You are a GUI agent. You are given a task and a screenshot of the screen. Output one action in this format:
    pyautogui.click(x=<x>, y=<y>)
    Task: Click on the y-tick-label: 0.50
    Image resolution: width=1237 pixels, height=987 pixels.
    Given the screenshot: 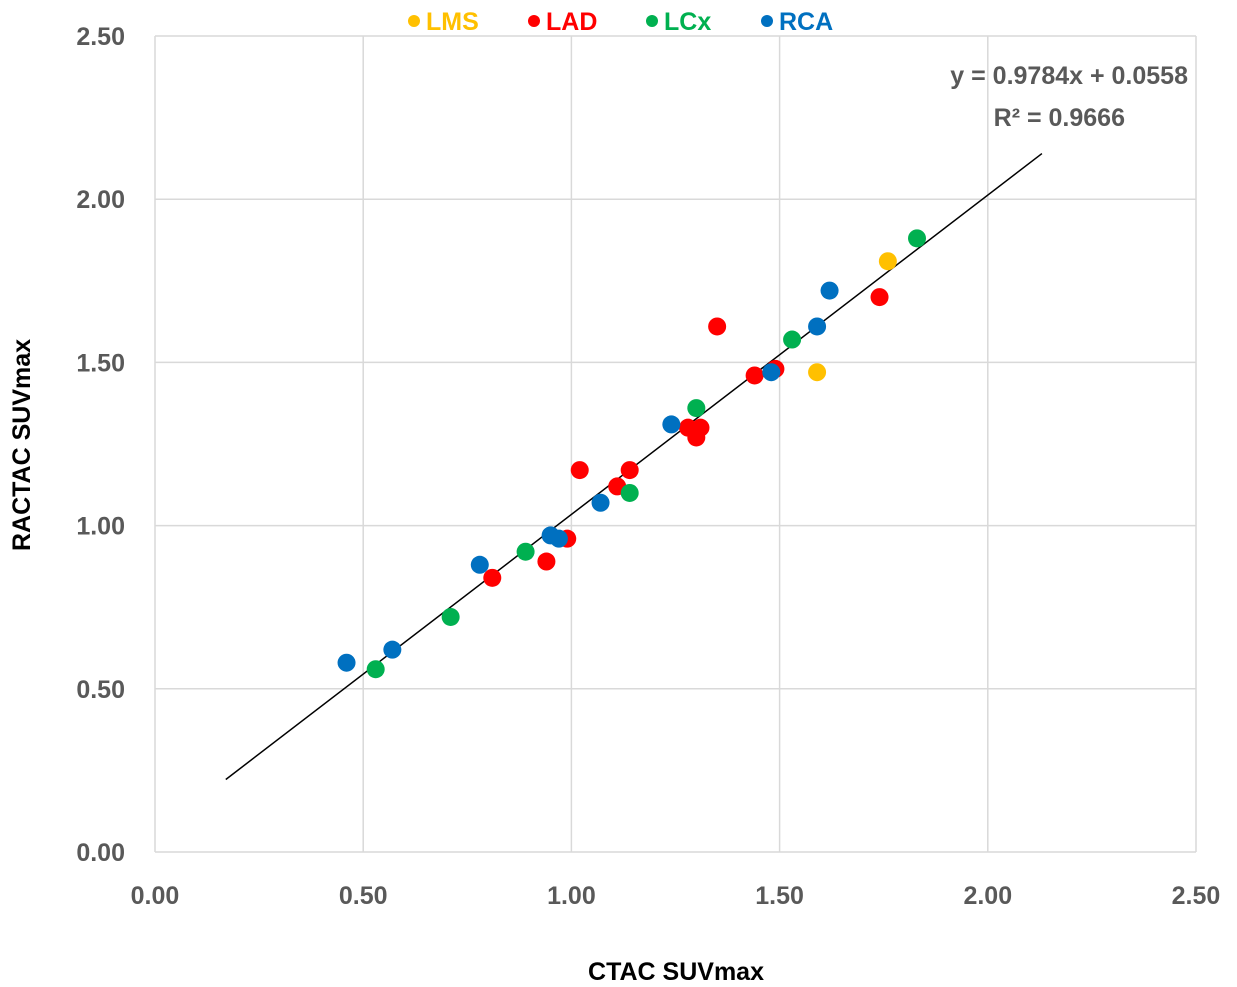 What is the action you would take?
    pyautogui.click(x=100, y=690)
    